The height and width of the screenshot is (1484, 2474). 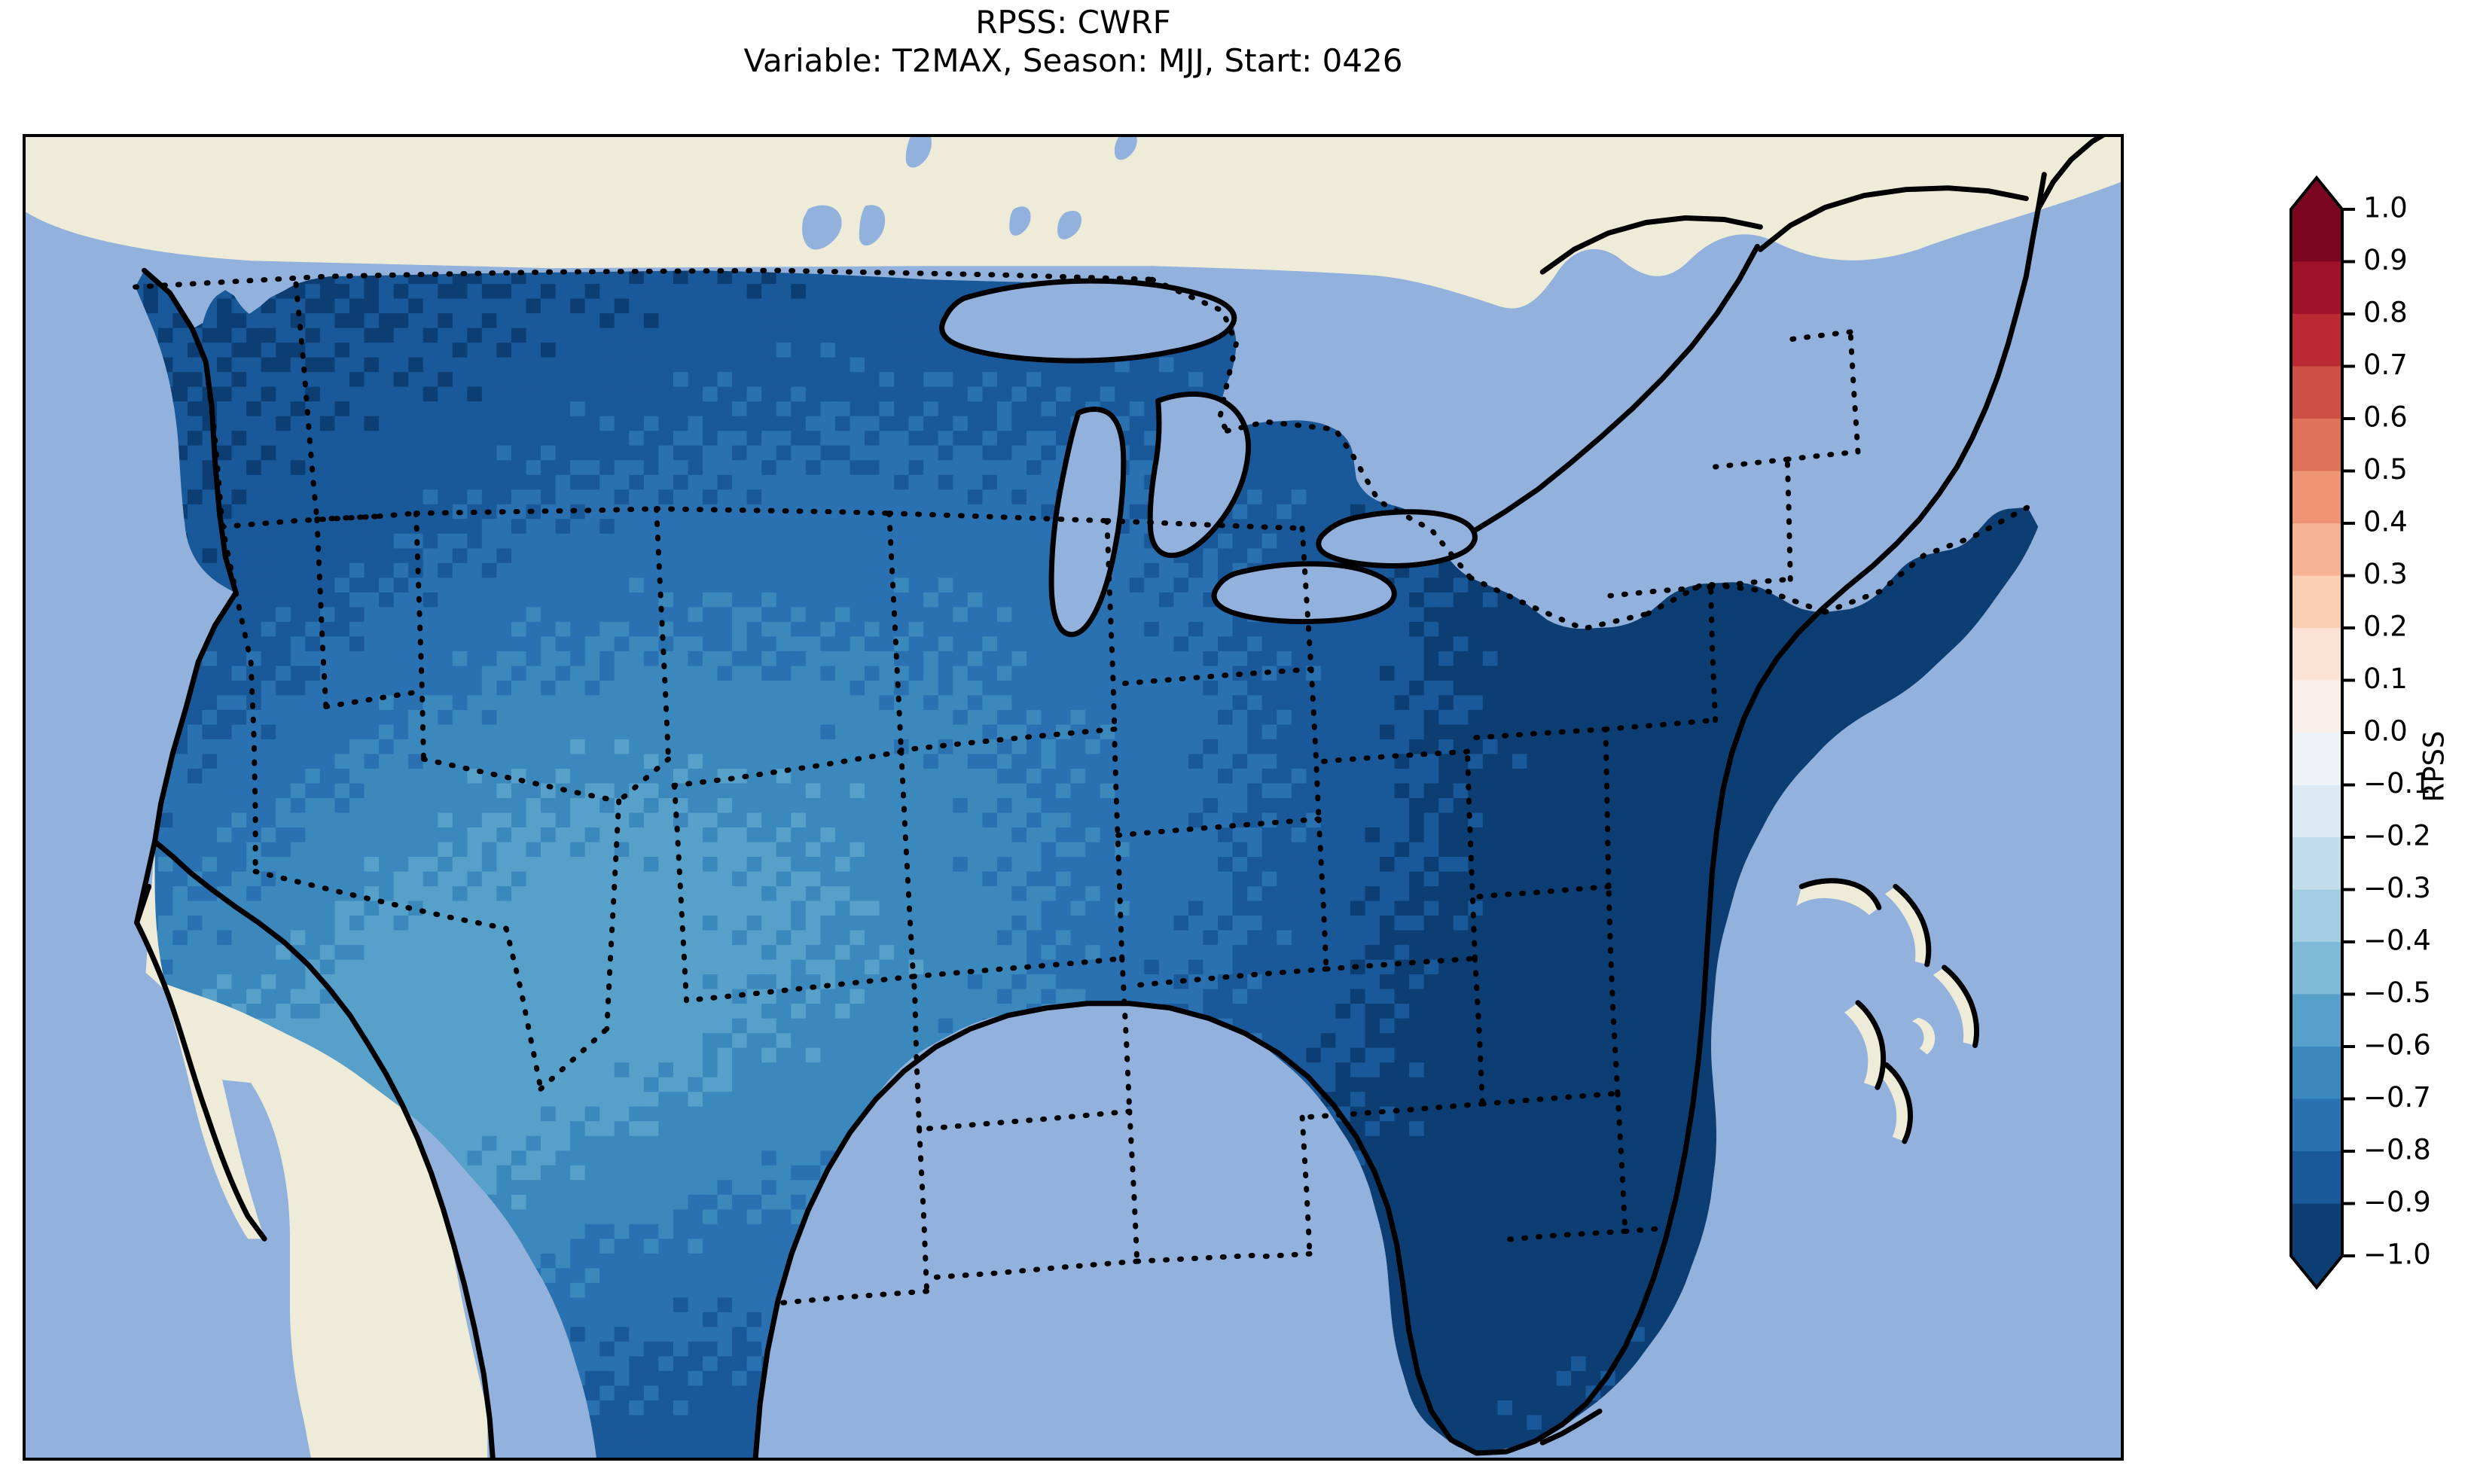 What do you see at coordinates (1907, 925) in the screenshot?
I see `bahamas-island` at bounding box center [1907, 925].